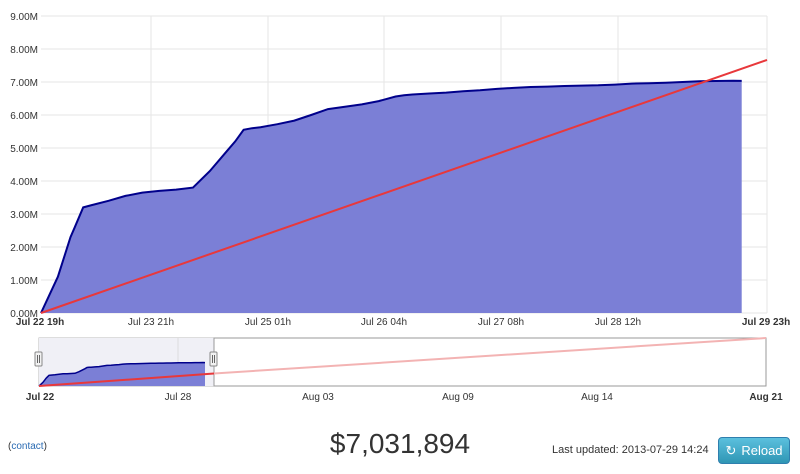  I want to click on x-tick-label: Jul 23 21h, so click(151, 322).